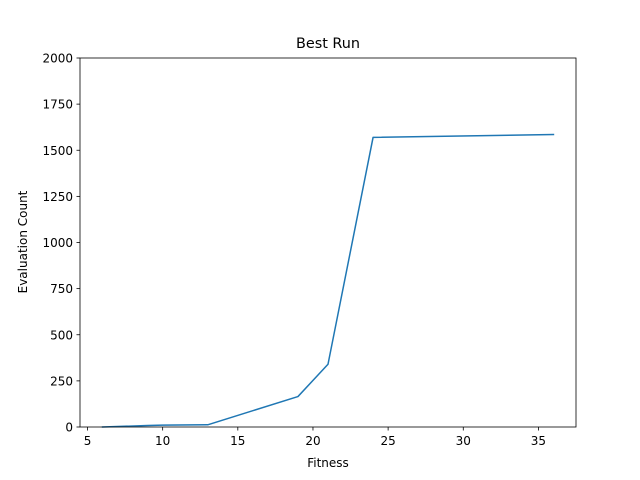 The height and width of the screenshot is (480, 640). What do you see at coordinates (387, 441) in the screenshot?
I see `x-tick-label: 25` at bounding box center [387, 441].